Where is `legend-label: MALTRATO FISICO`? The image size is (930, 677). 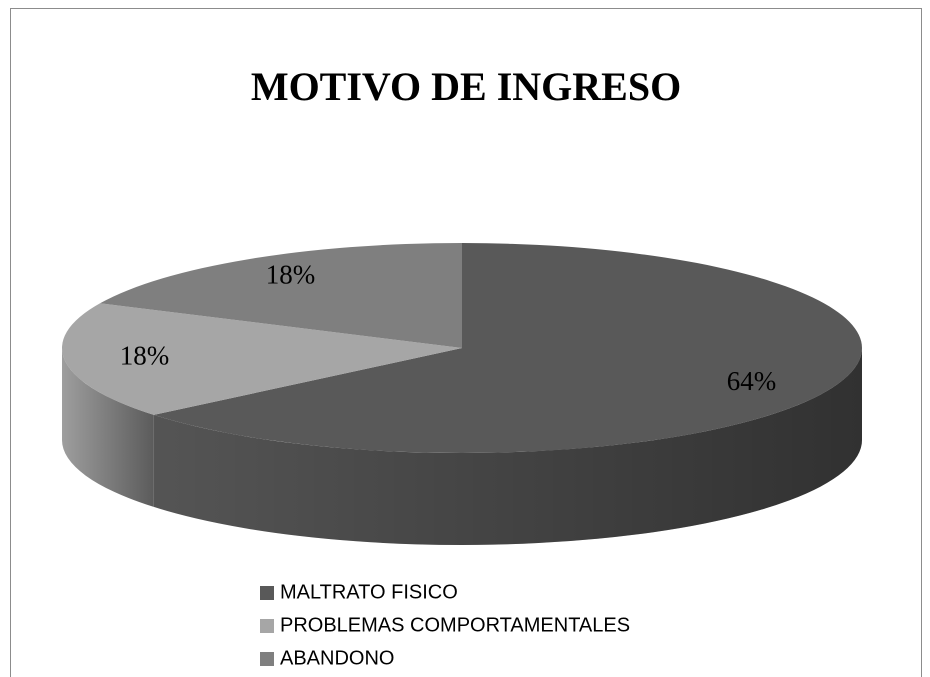
legend-label: MALTRATO FISICO is located at coordinates (369, 592).